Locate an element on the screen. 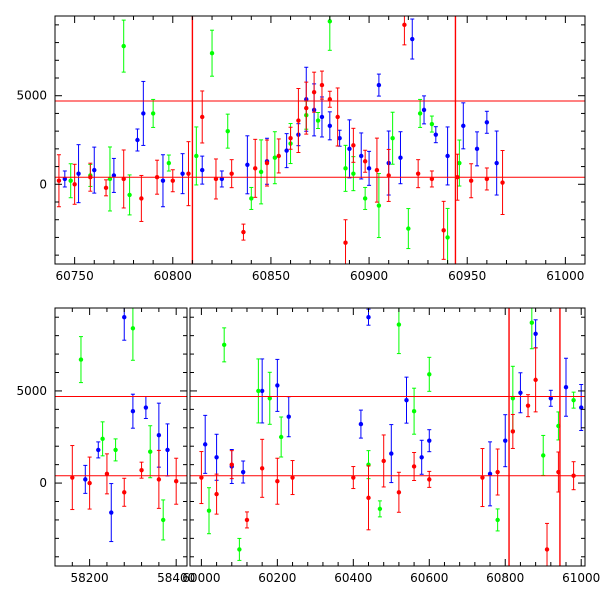  bottom-right-panel-x-tick-label: 60200 is located at coordinates (277, 578).